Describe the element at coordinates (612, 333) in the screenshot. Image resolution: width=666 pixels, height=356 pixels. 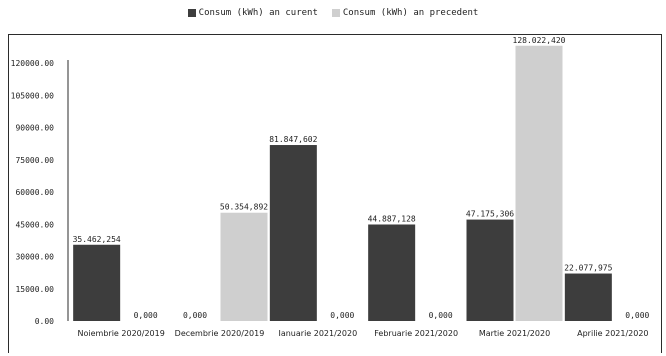
I see `x-tick-label: Aprilie 2021/2020` at that location.